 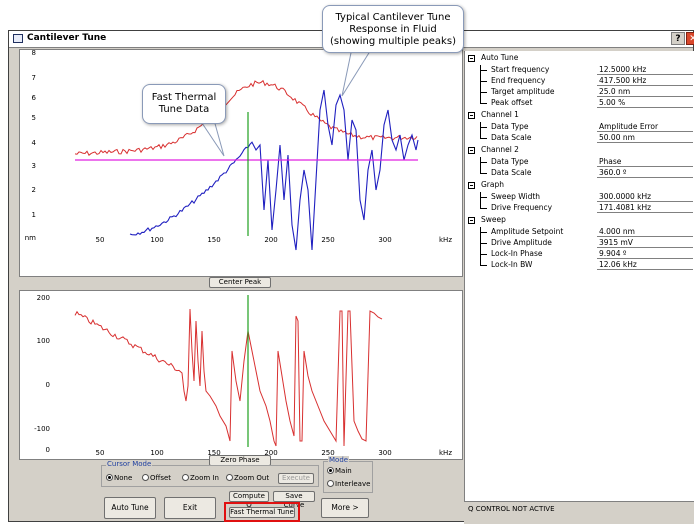 What do you see at coordinates (579, 265) in the screenshot?
I see `lockin-bw-row: Lock-In BW 12.06 kHz` at bounding box center [579, 265].